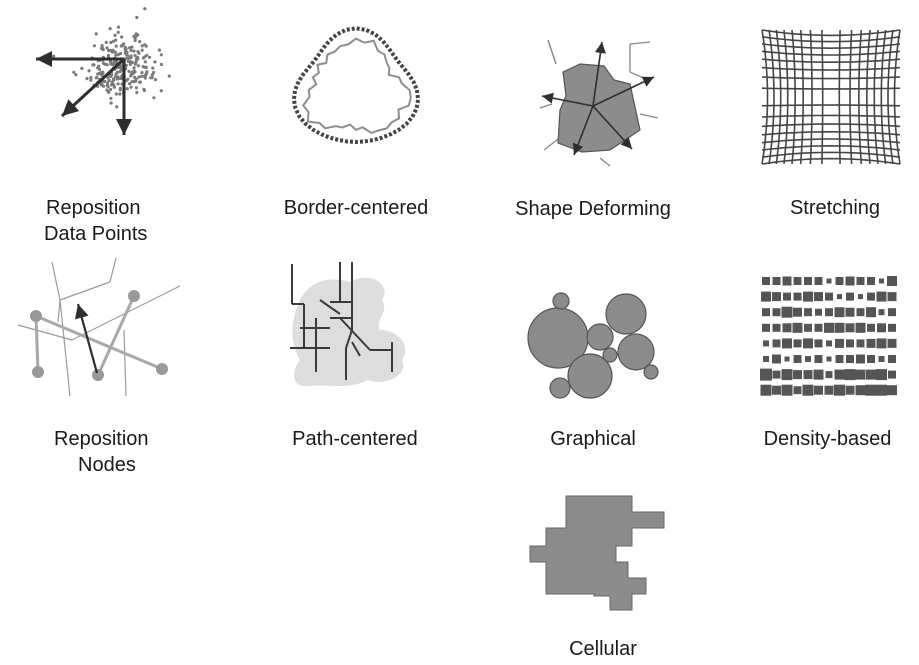  What do you see at coordinates (593, 209) in the screenshot?
I see `panel-label: Shape Deforming` at bounding box center [593, 209].